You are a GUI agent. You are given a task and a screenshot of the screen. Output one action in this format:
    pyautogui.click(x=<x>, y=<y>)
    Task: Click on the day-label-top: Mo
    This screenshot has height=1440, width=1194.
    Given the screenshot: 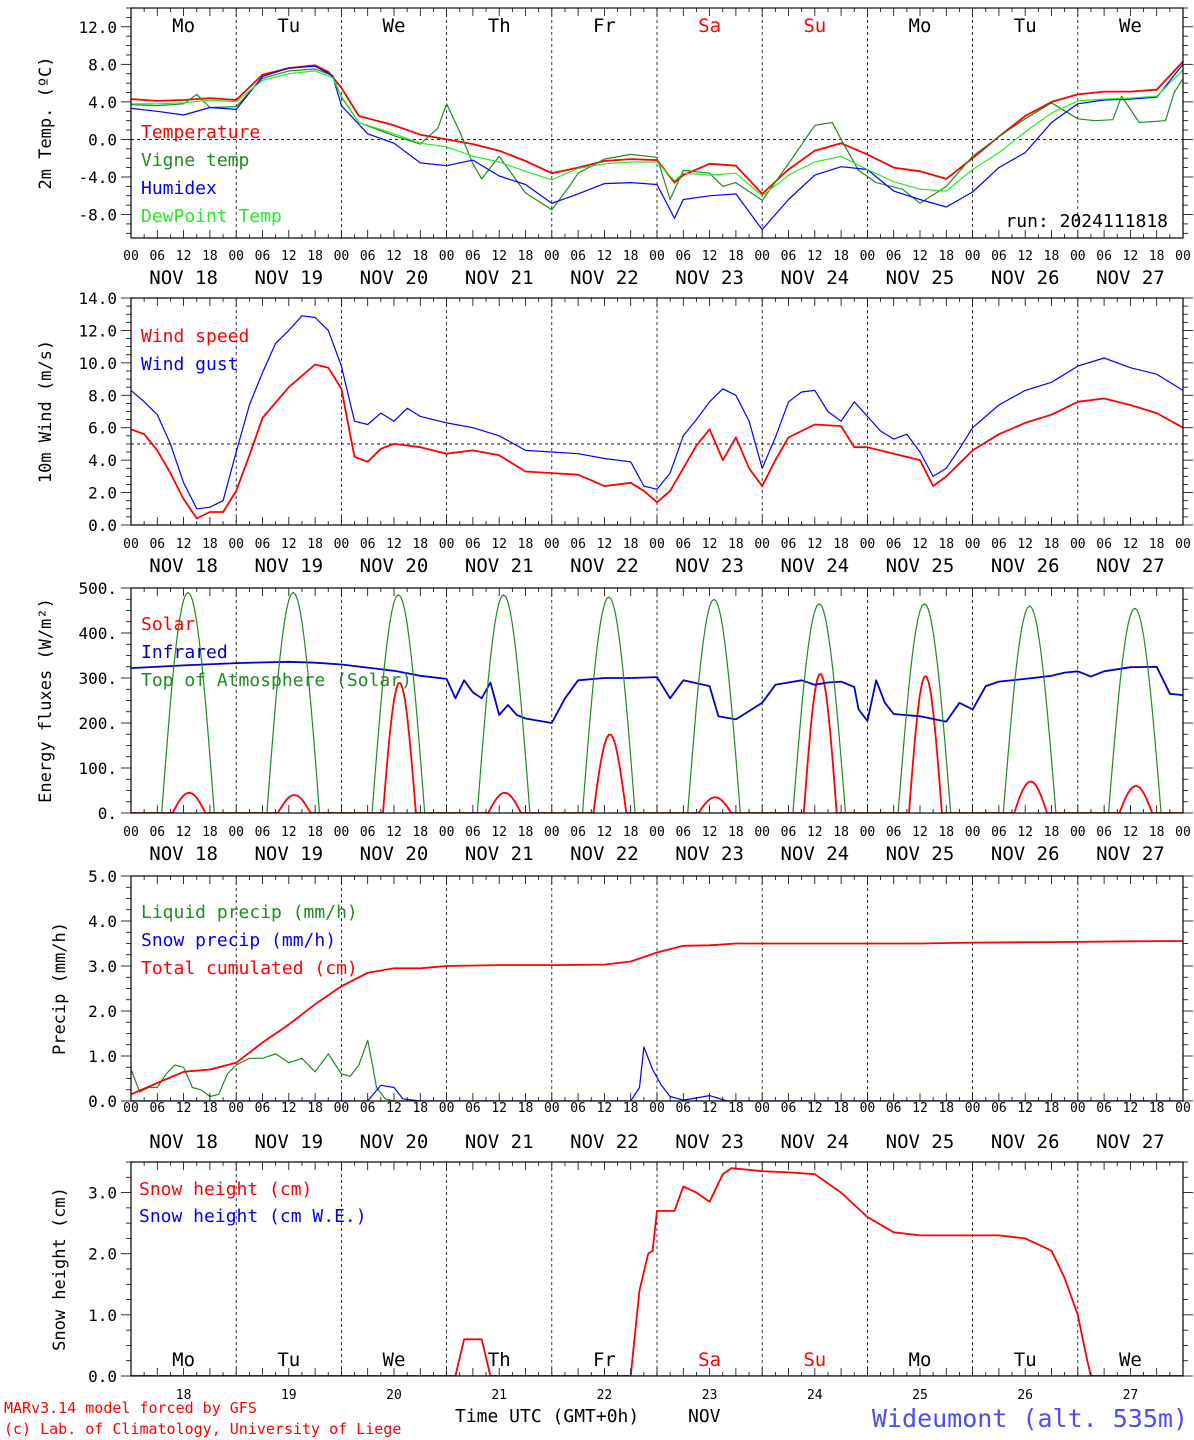 What is the action you would take?
    pyautogui.click(x=920, y=26)
    